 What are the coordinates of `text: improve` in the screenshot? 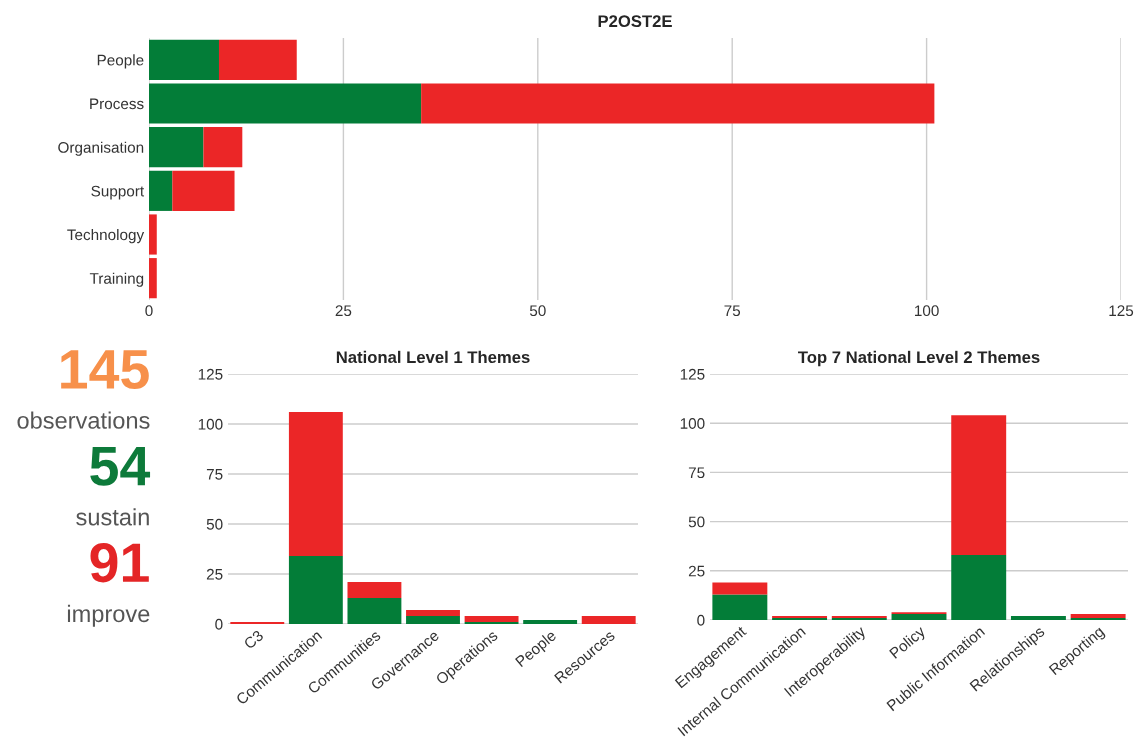 It's located at (108, 615).